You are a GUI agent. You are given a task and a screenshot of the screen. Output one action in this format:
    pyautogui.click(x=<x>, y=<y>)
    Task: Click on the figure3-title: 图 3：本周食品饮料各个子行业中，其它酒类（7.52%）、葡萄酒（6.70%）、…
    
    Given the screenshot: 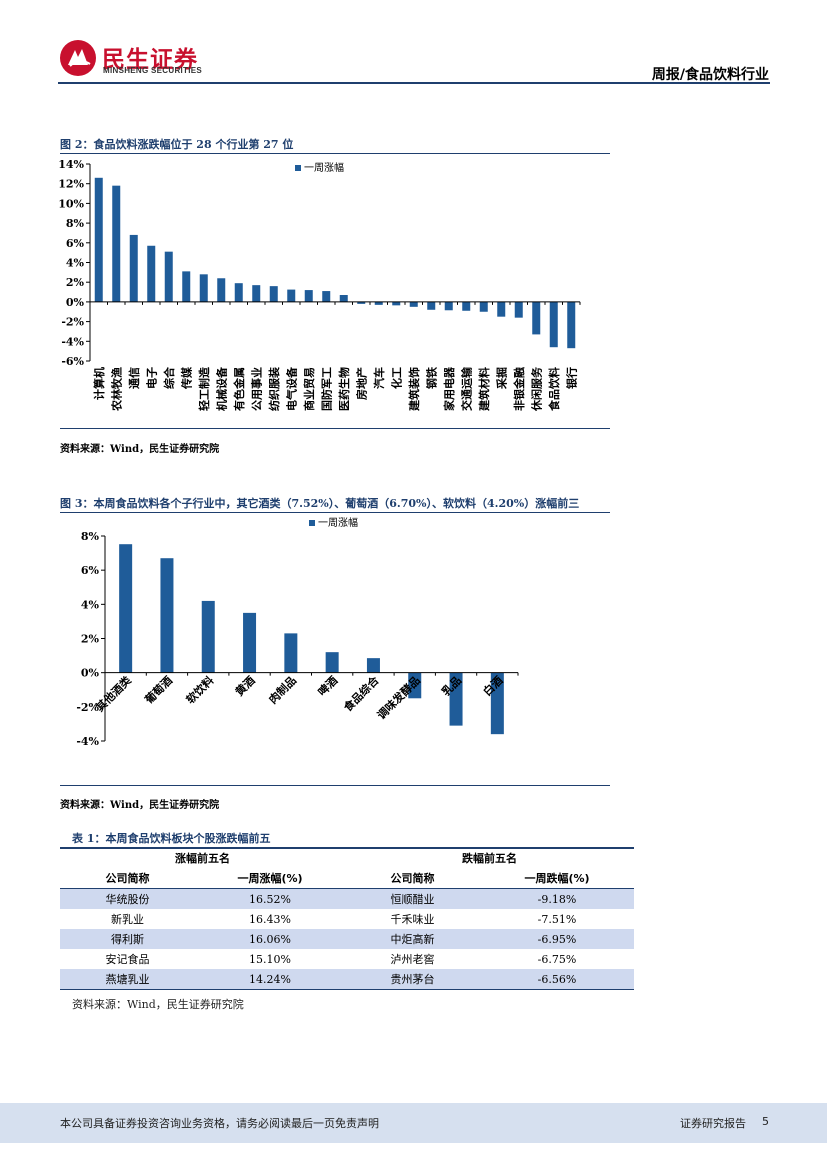 What is the action you would take?
    pyautogui.click(x=320, y=503)
    